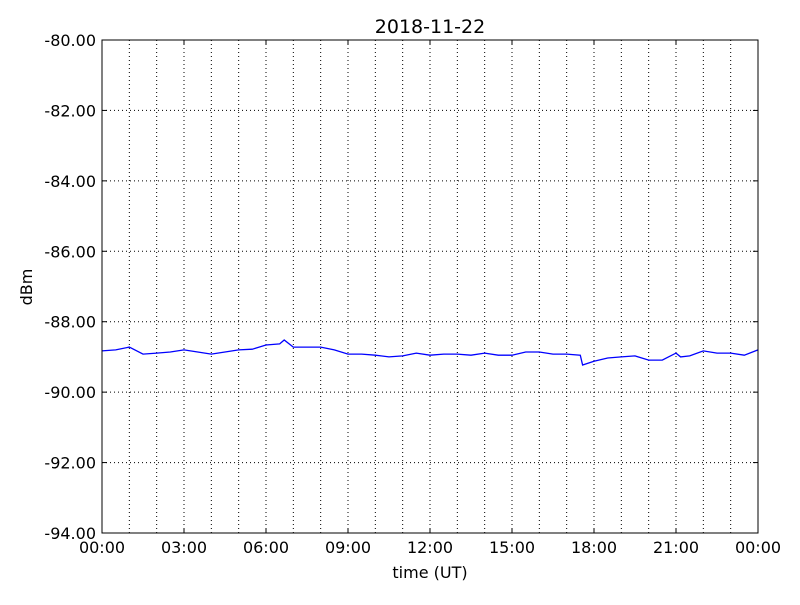  Describe the element at coordinates (676, 547) in the screenshot. I see `x-tick-label: 21:00` at that location.